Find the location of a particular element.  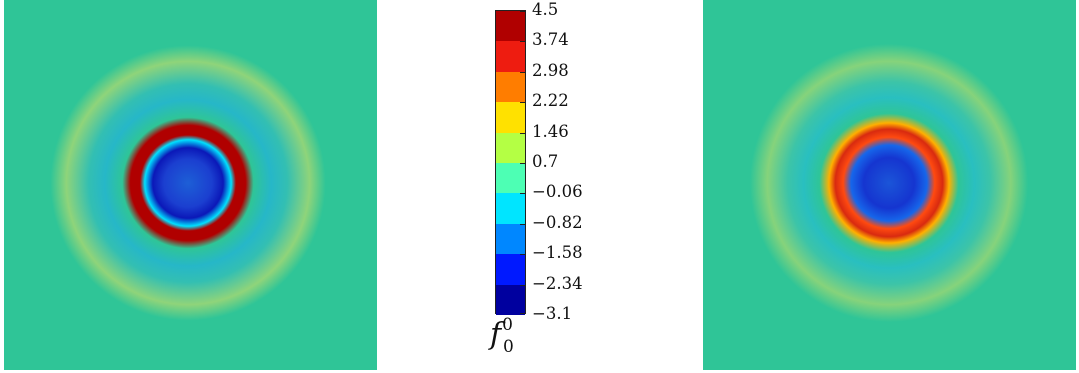

colorbar-tick-label: 1.46 is located at coordinates (550, 131).